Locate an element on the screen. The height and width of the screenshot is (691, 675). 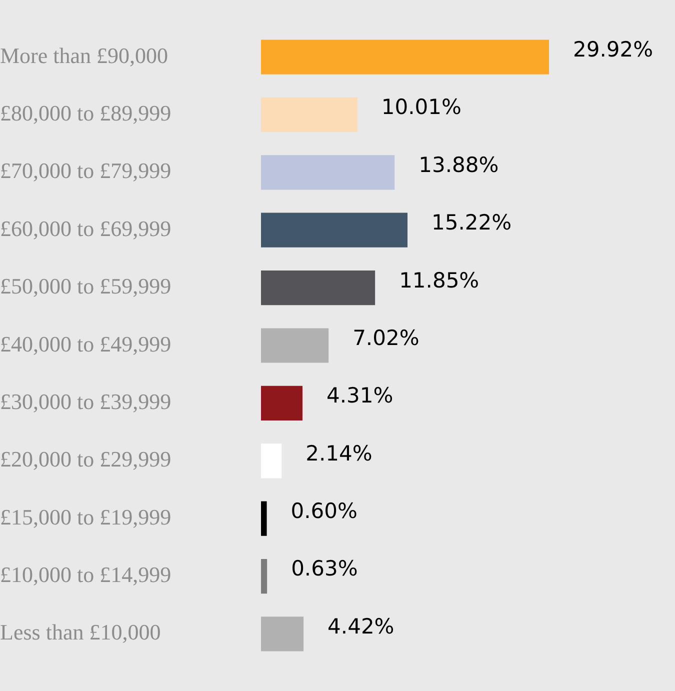
y-tick-label: £15,000 to £19,999 is located at coordinates (86, 517).